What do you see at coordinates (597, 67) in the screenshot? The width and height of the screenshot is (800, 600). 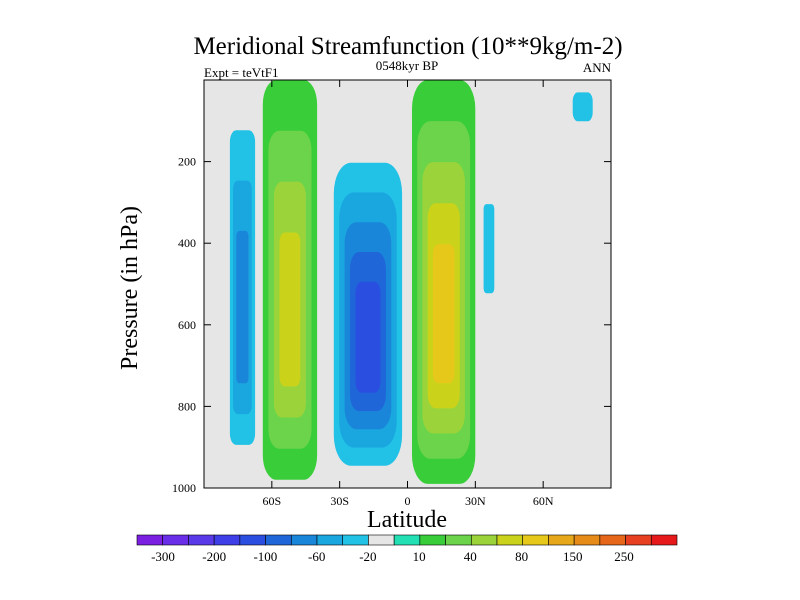 I see `season-label: ANN` at bounding box center [597, 67].